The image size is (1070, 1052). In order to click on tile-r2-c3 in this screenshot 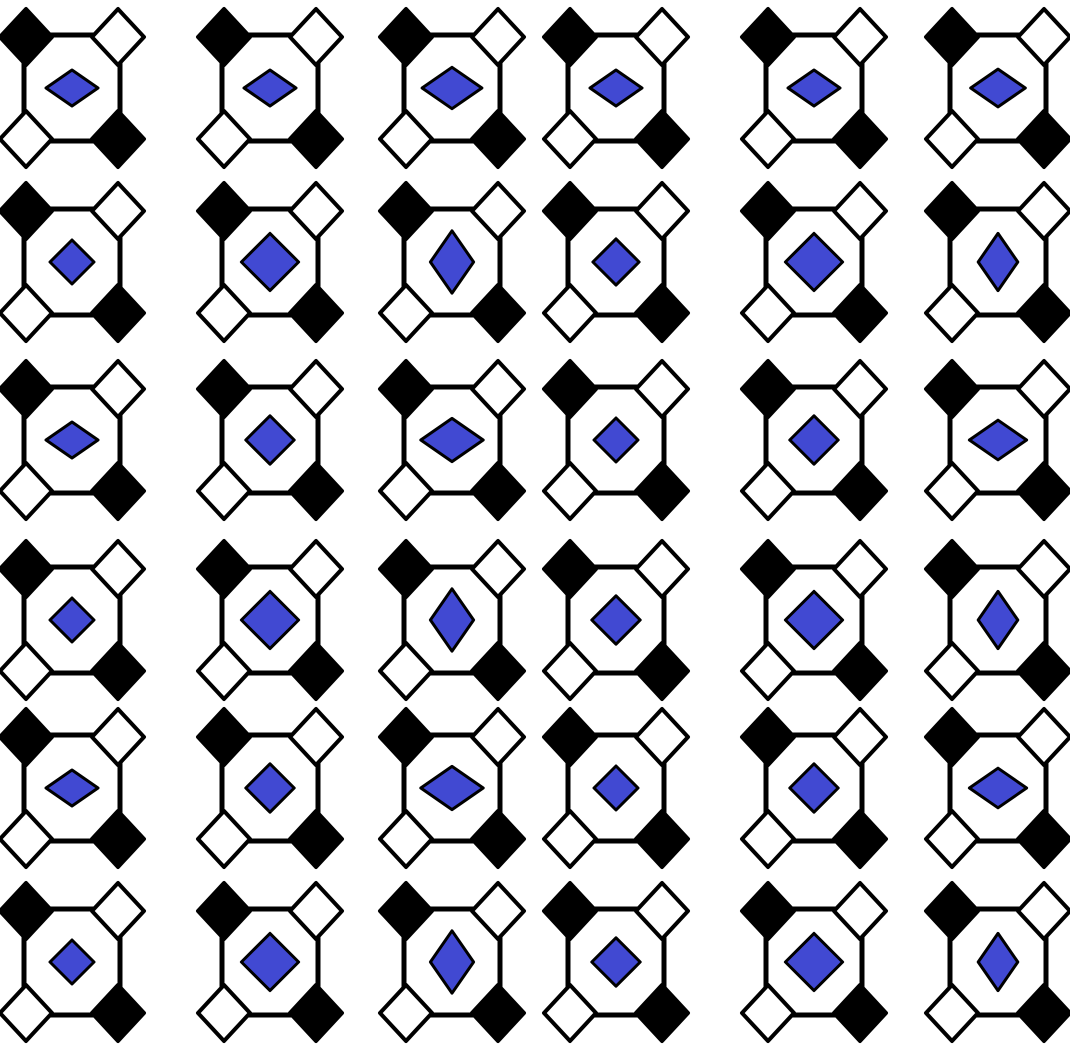, I will do `click(452, 262)`.